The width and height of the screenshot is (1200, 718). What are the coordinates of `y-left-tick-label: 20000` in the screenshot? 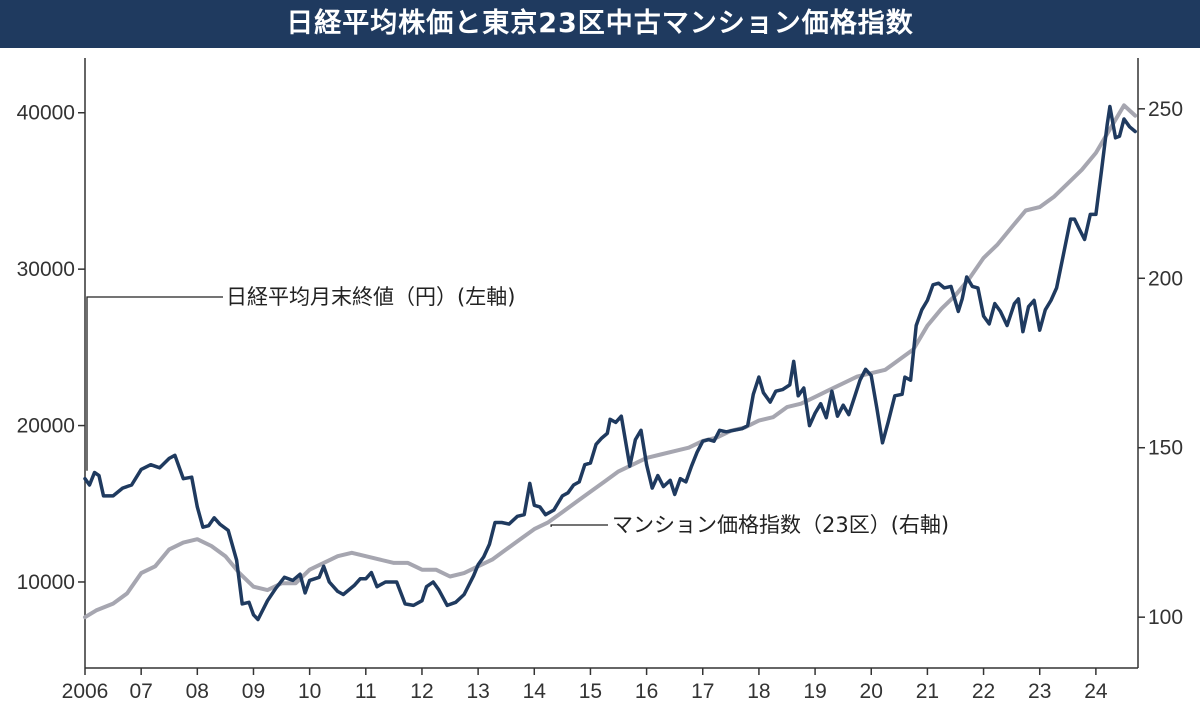 It's located at (46, 426).